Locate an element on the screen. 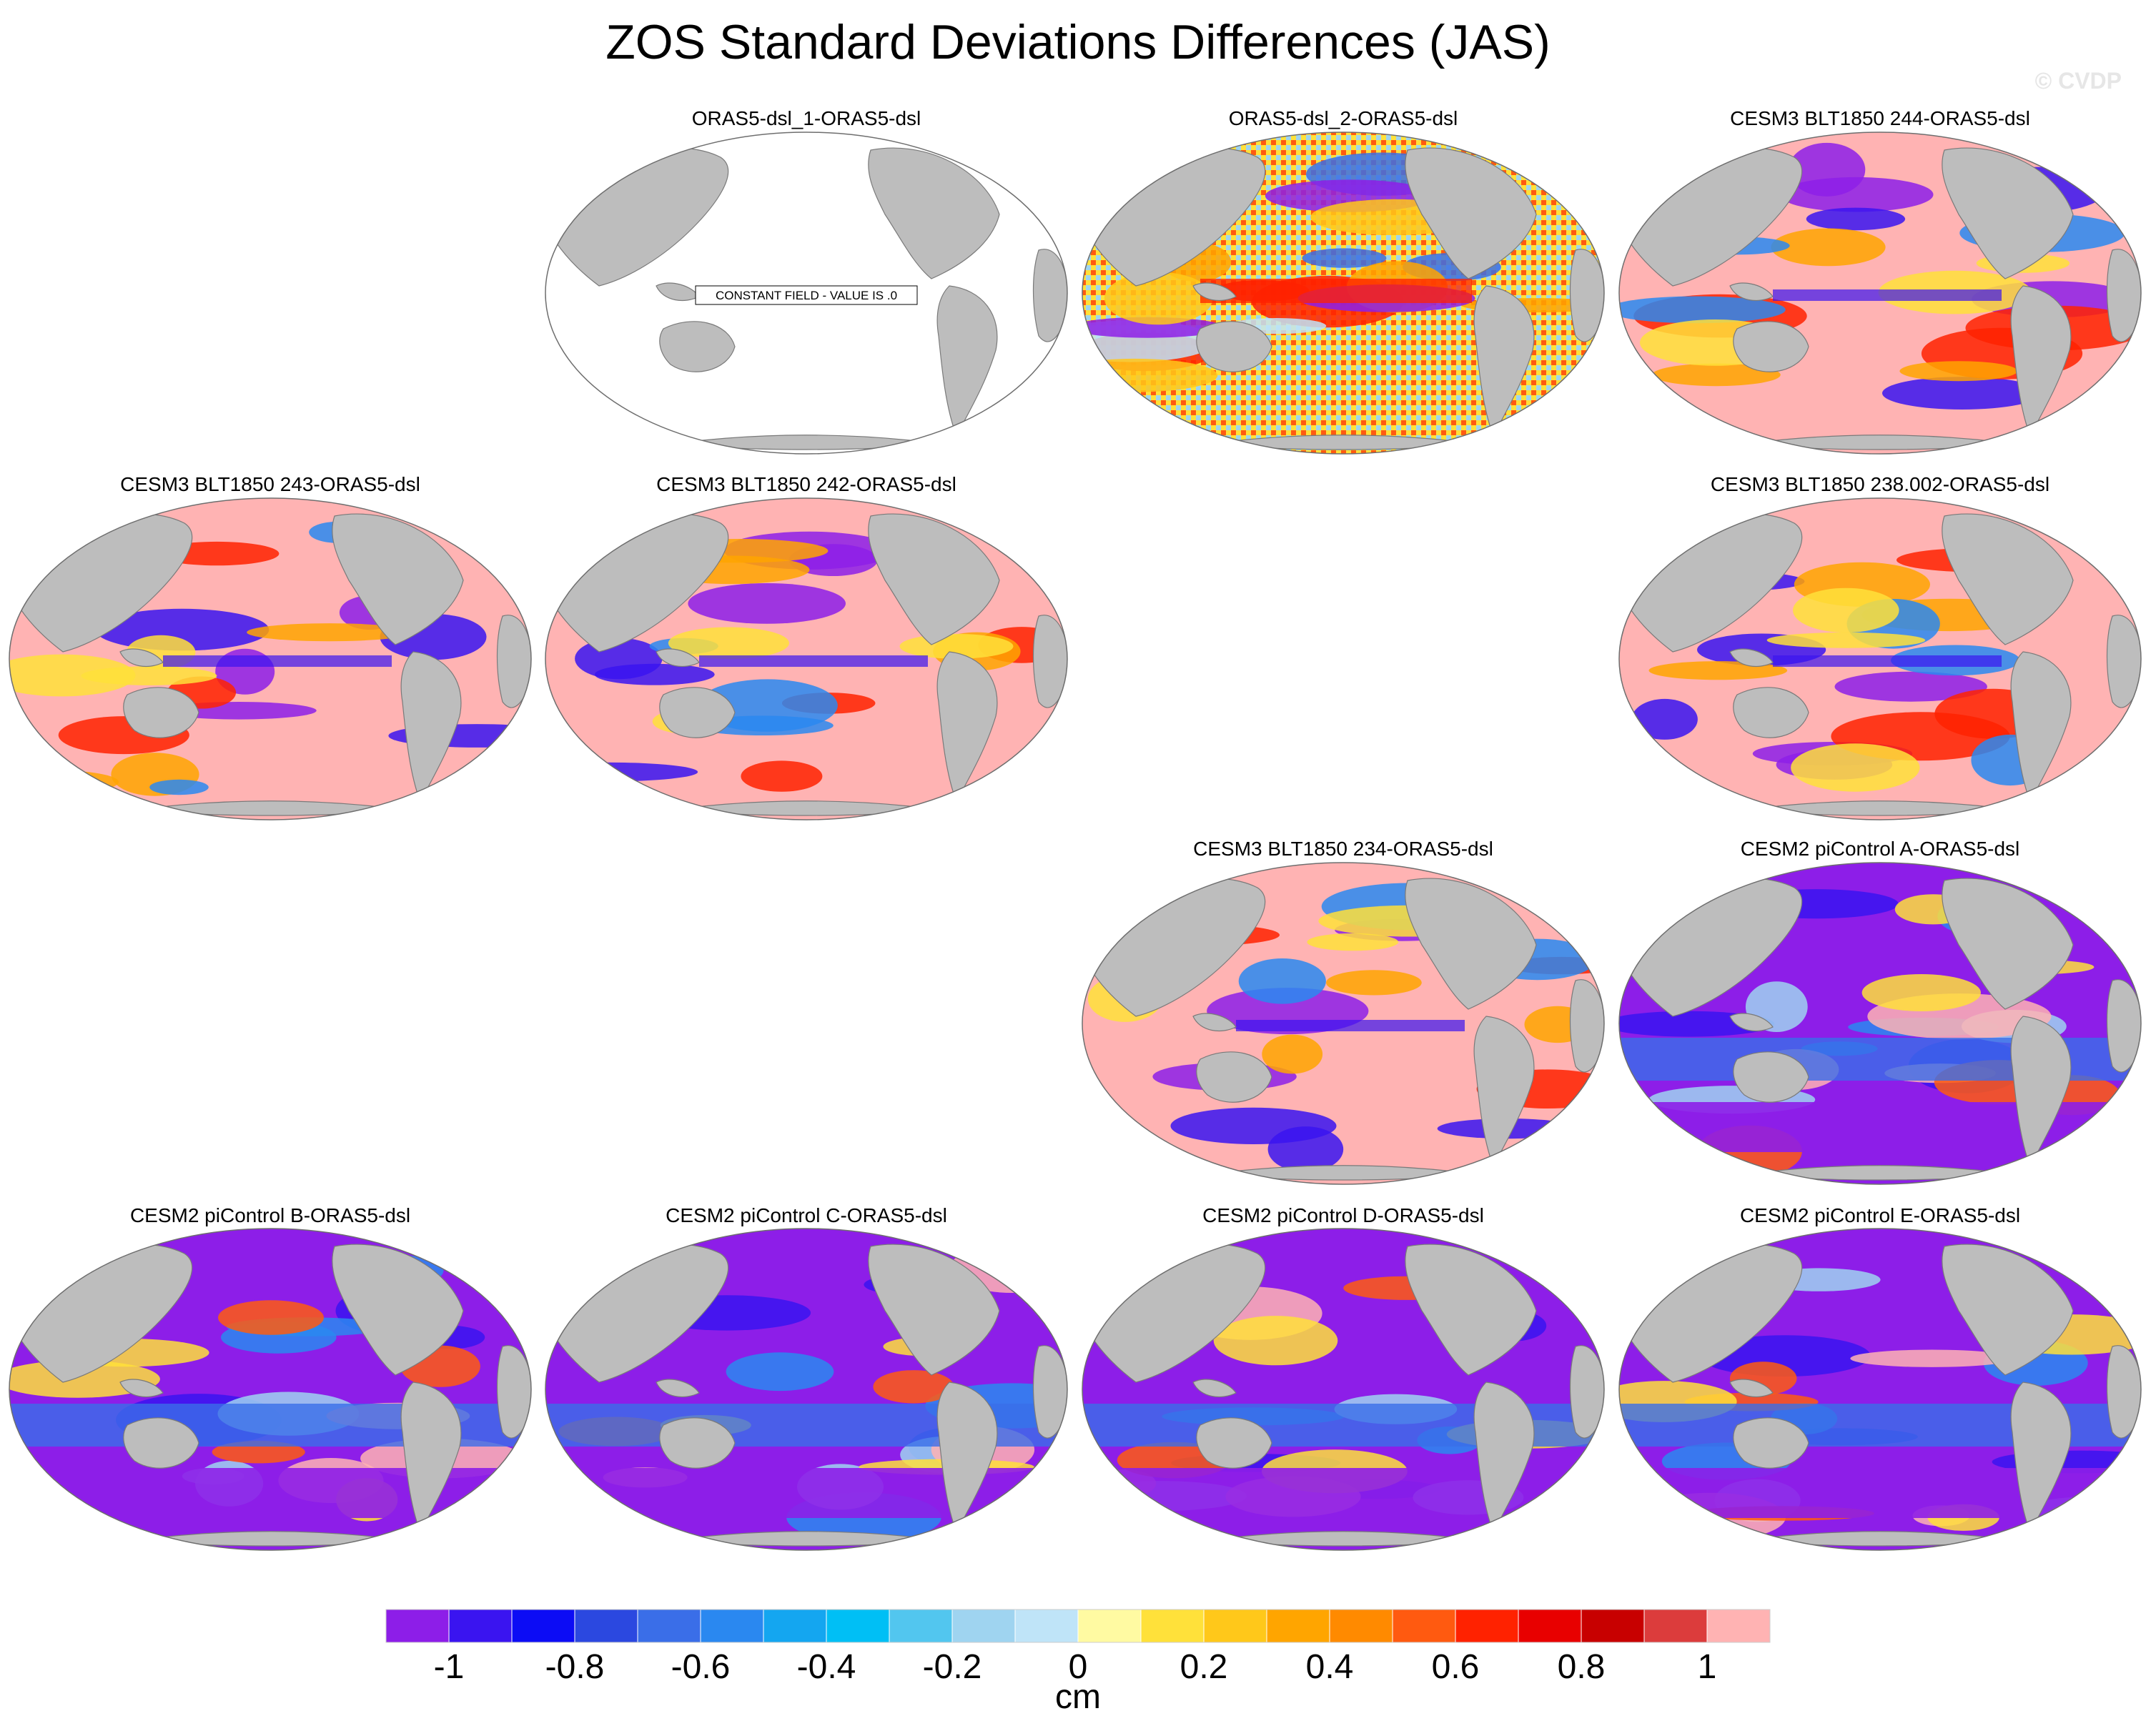 Image resolution: width=2156 pixels, height=1731 pixels. colorbar-tick-label: 1 is located at coordinates (1707, 1667).